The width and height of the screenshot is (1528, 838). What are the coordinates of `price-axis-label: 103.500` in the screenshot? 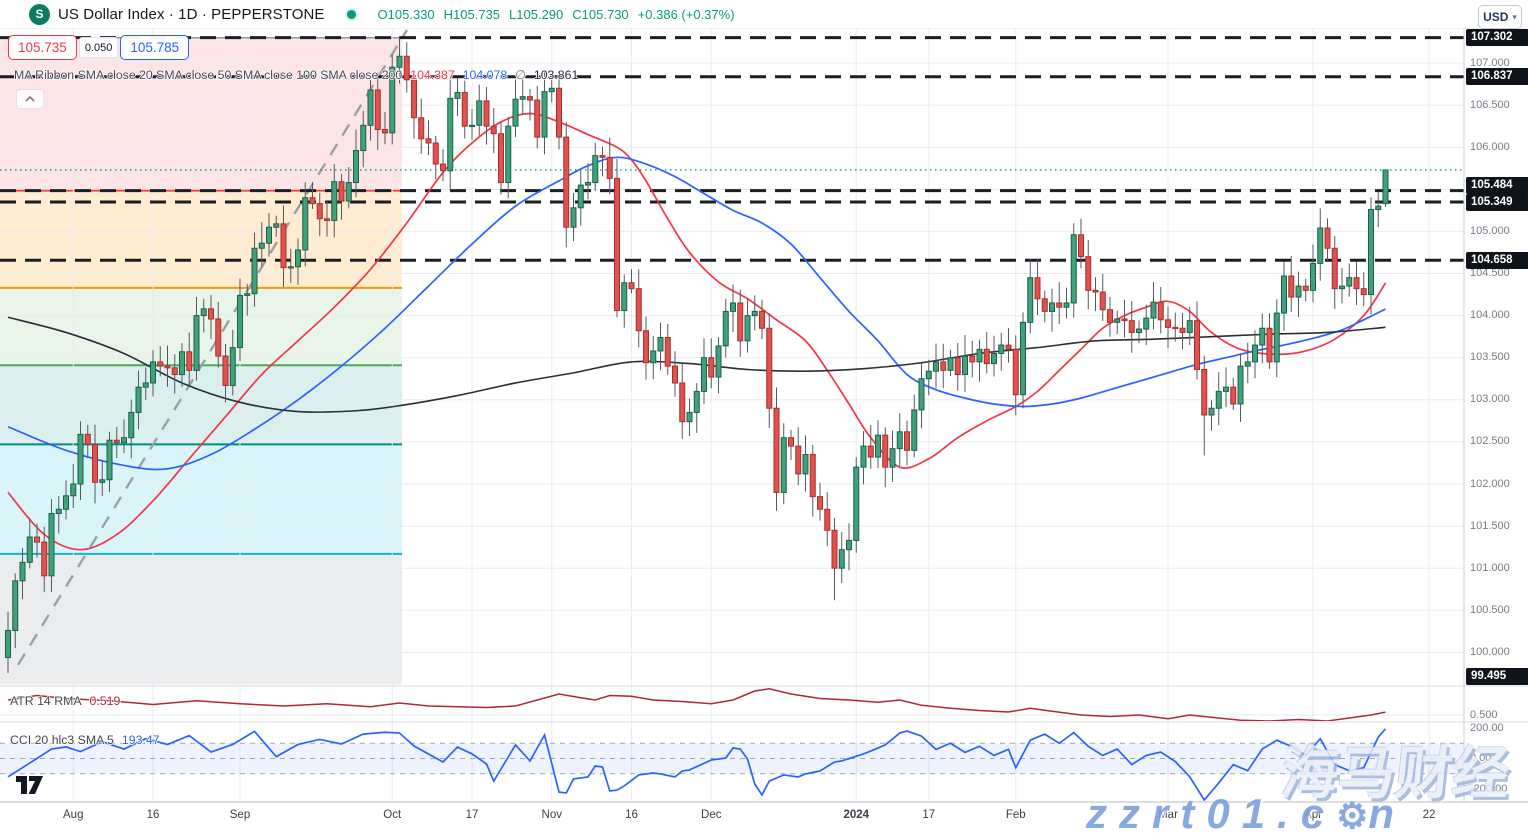 It's located at (1490, 357).